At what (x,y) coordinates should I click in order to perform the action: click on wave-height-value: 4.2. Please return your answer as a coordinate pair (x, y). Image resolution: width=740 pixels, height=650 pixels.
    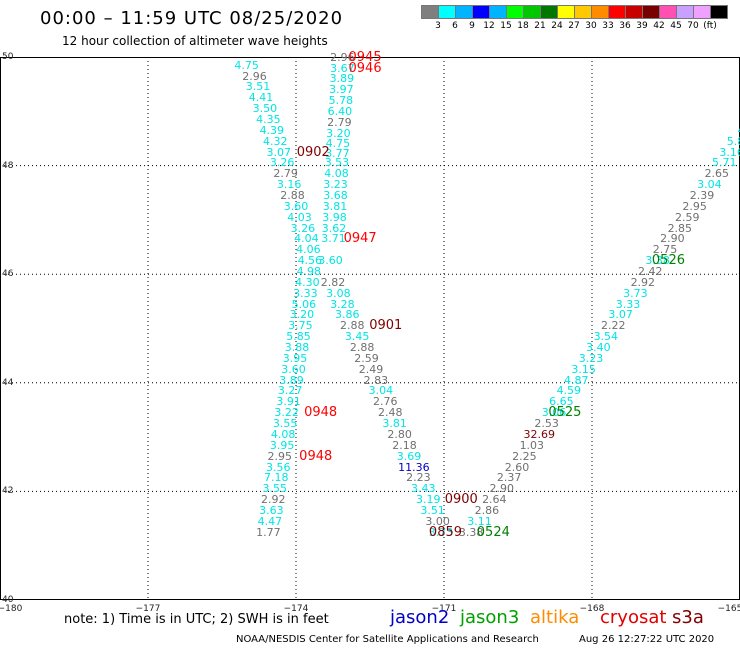
    Looking at the image, I should click on (739, 130).